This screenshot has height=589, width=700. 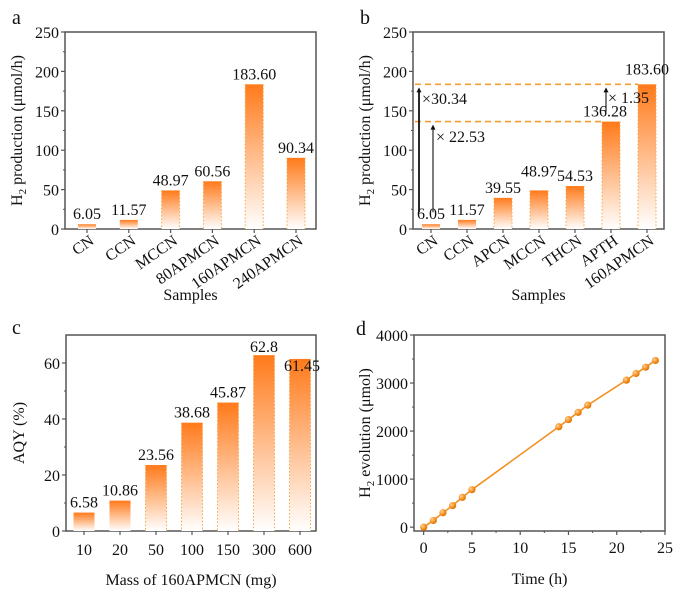 I want to click on x-axis-title: Time (h), so click(x=540, y=579).